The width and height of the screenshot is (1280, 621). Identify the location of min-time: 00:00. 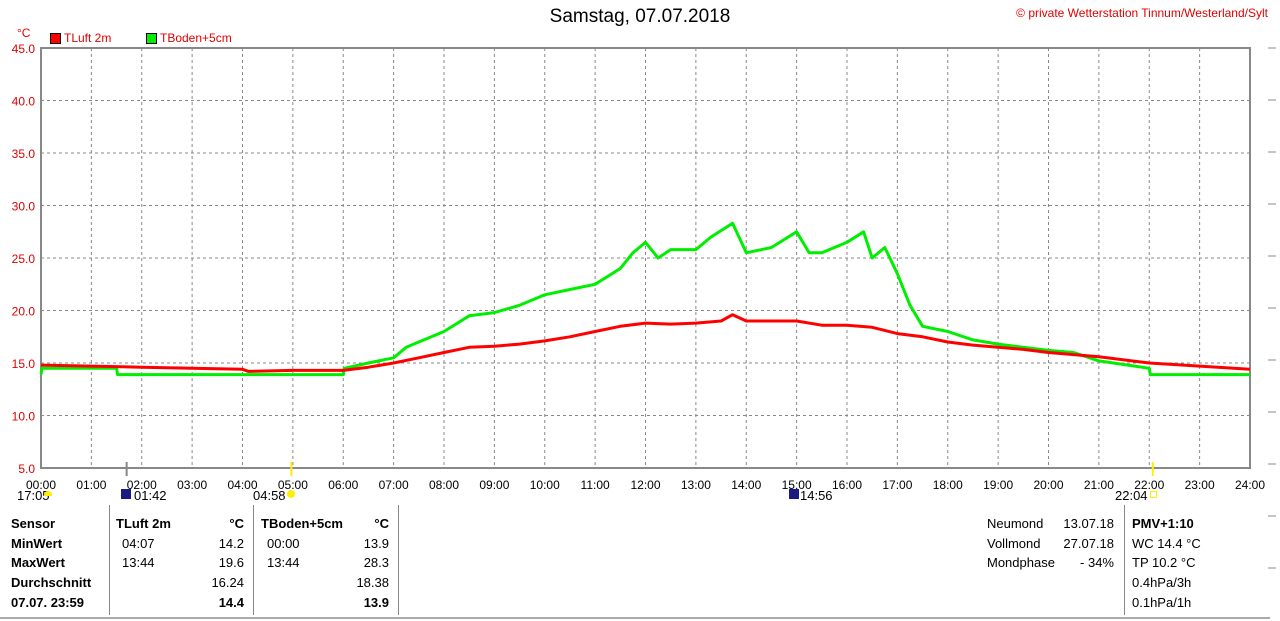
(283, 543).